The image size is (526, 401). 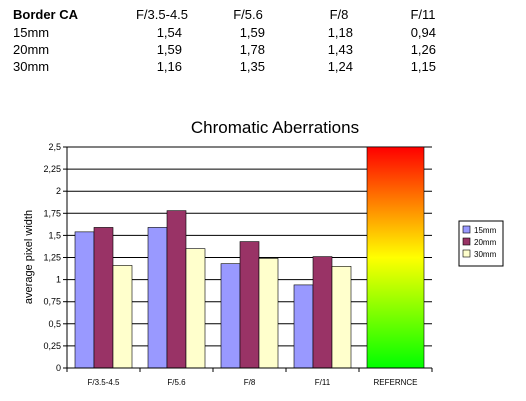 I want to click on y-tick-label: 1,75, so click(x=52, y=213).